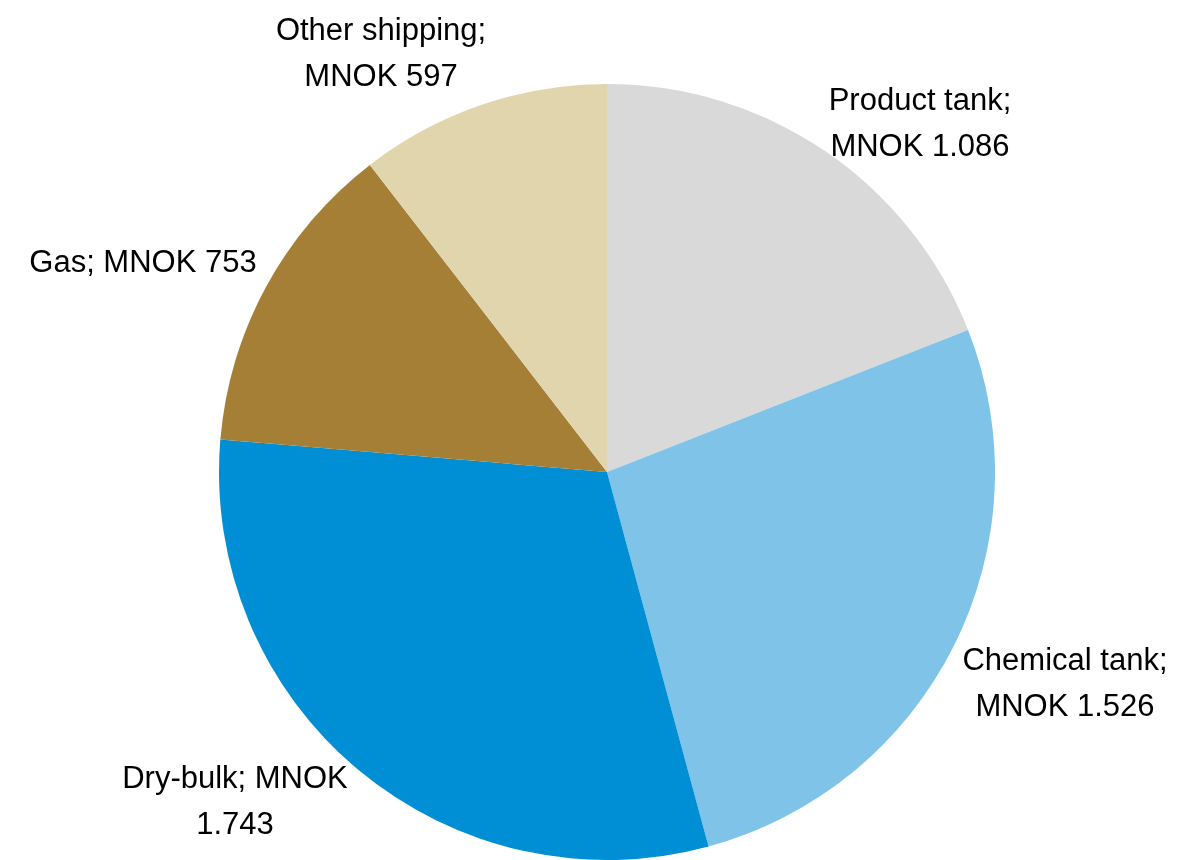 Image resolution: width=1195 pixels, height=860 pixels. I want to click on slice-label: Gas; MNOK 753, so click(143, 261).